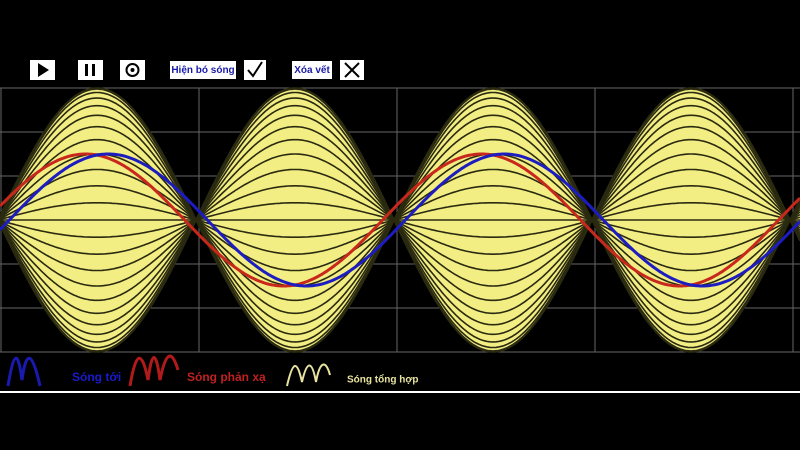 The height and width of the screenshot is (450, 800). What do you see at coordinates (42, 70) in the screenshot?
I see `play-button` at bounding box center [42, 70].